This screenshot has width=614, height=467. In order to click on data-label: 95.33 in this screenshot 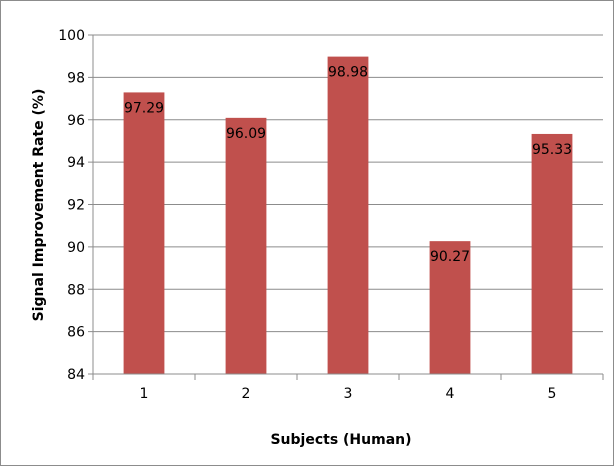, I will do `click(552, 150)`.